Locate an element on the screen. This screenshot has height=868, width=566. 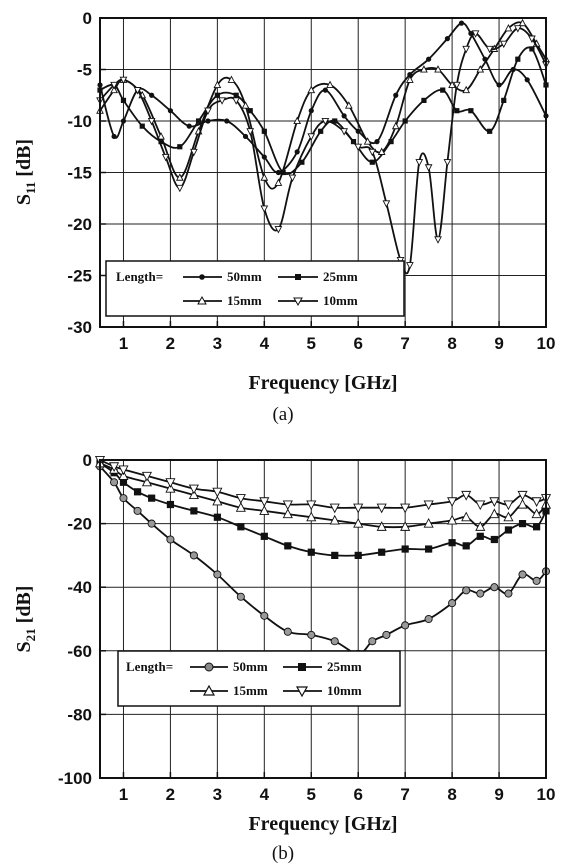
panel-a-legend-entry-15mm: 15mm is located at coordinates (222, 300).